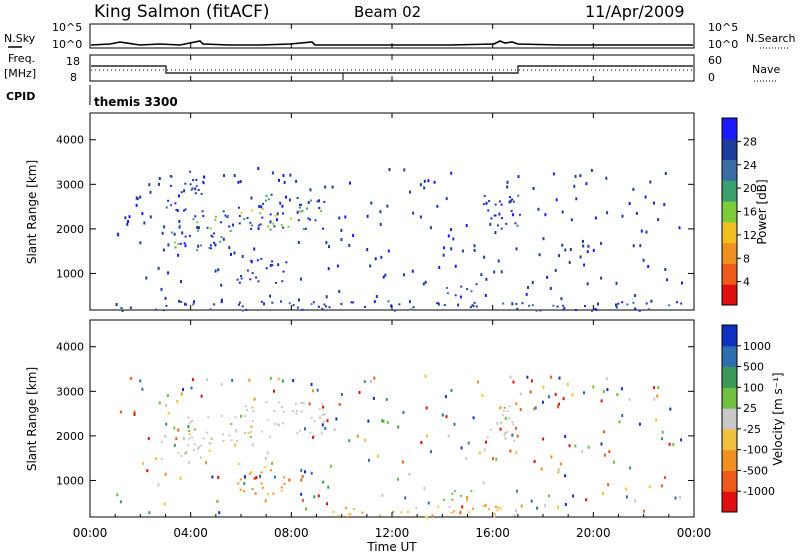  What do you see at coordinates (20, 38) in the screenshot?
I see `nsky-label: N.Sky` at bounding box center [20, 38].